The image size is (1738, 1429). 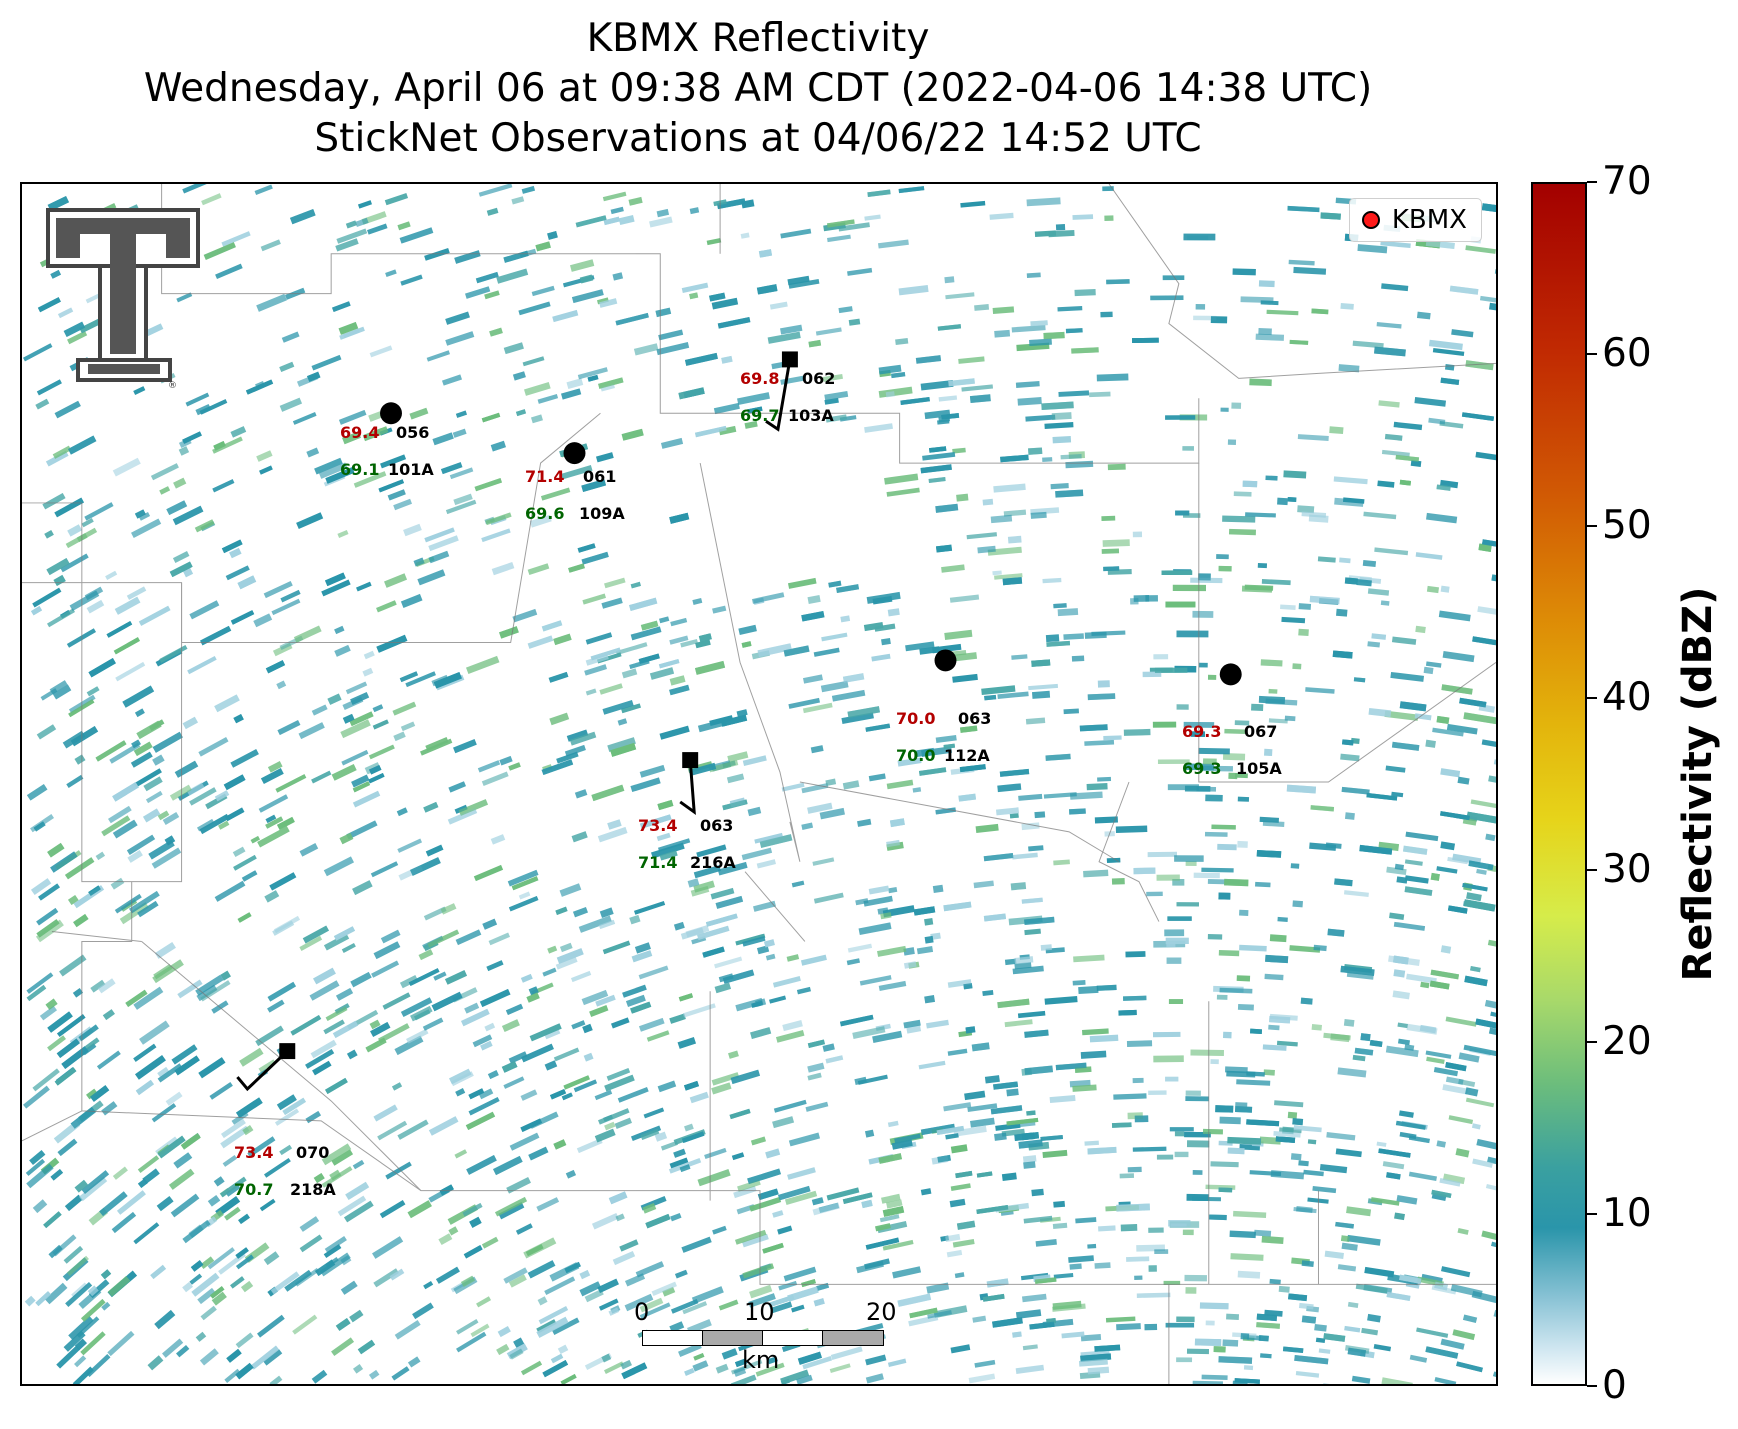 What do you see at coordinates (1415, 220) in the screenshot?
I see `map-legend: KBMX` at bounding box center [1415, 220].